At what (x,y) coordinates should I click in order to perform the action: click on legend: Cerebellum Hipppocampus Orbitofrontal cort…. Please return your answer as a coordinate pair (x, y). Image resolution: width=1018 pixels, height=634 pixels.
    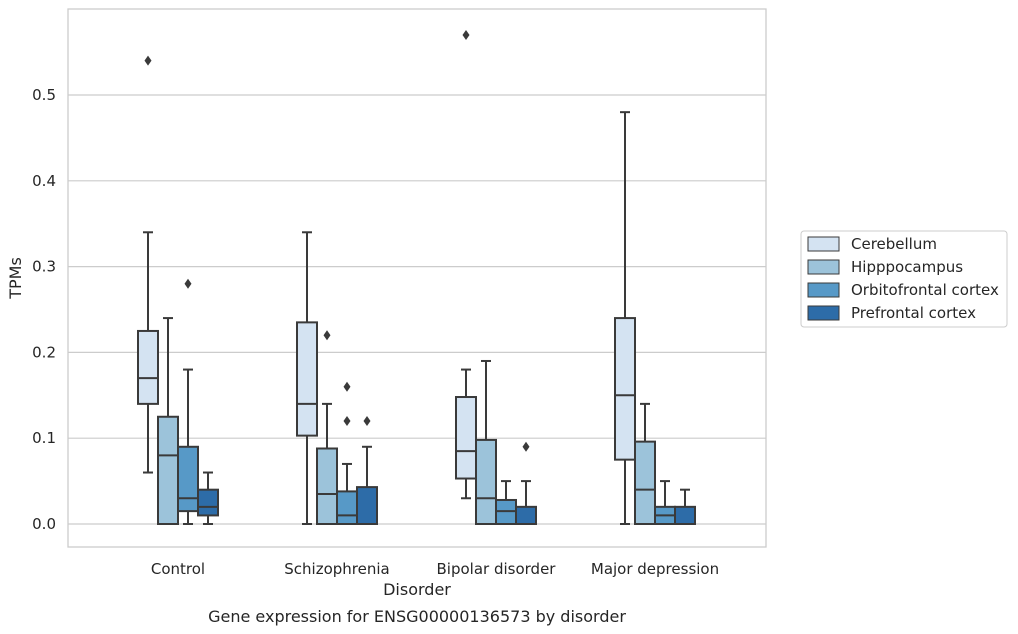
    Looking at the image, I should click on (904, 279).